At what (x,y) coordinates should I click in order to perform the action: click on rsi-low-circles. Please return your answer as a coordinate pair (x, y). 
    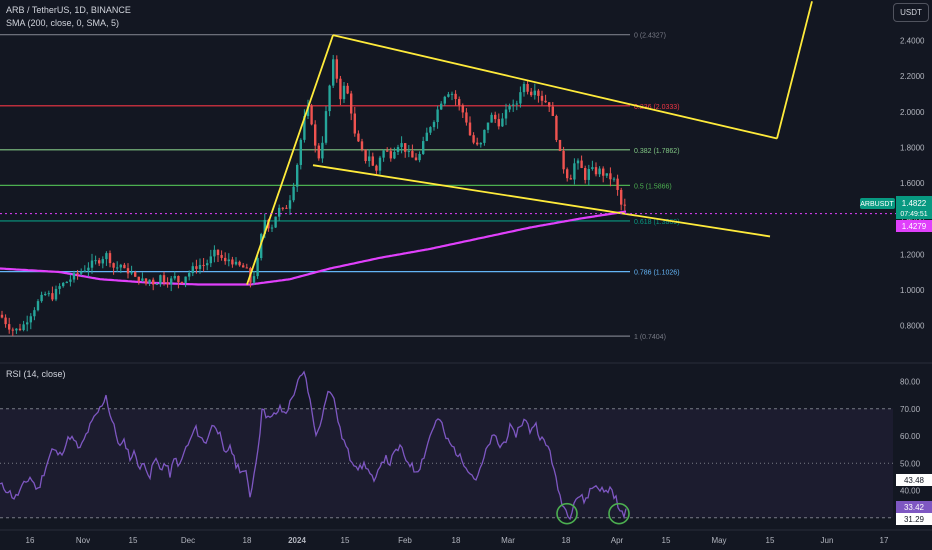
    Looking at the image, I should click on (593, 513).